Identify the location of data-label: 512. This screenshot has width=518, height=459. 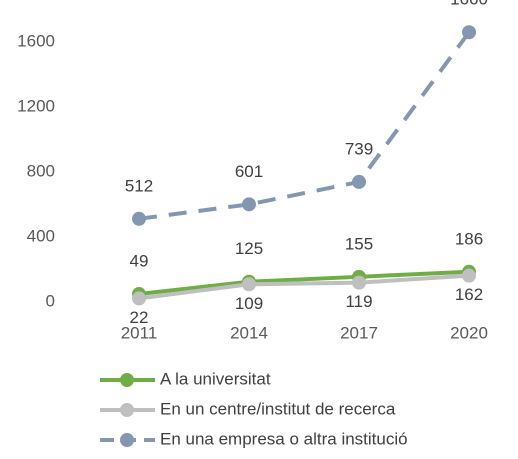
(139, 185).